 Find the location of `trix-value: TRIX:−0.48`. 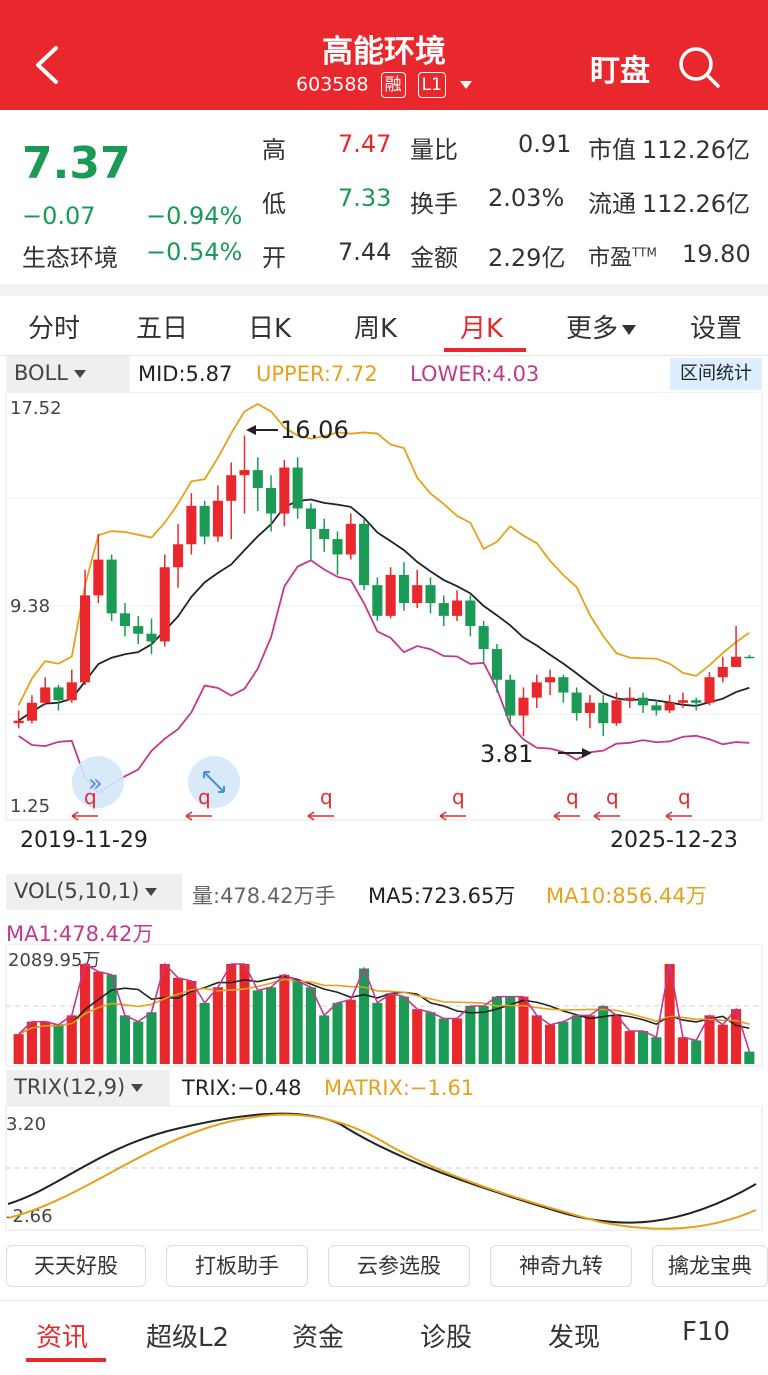

trix-value: TRIX:−0.48 is located at coordinates (242, 1088).